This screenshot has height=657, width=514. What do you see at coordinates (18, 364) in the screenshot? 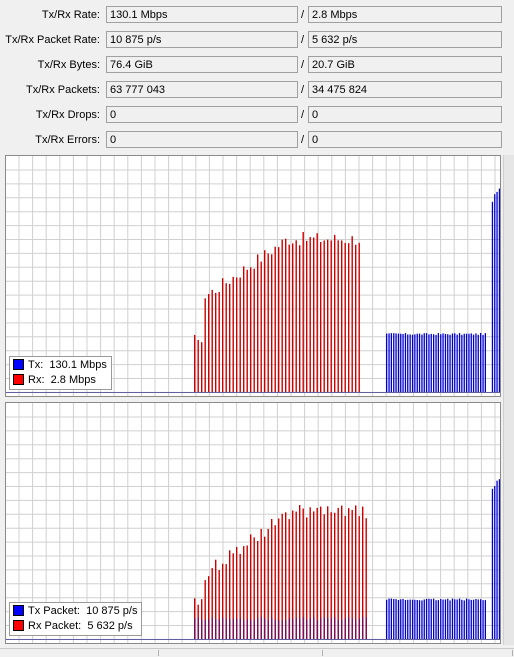
I see `tx-color-swatch` at bounding box center [18, 364].